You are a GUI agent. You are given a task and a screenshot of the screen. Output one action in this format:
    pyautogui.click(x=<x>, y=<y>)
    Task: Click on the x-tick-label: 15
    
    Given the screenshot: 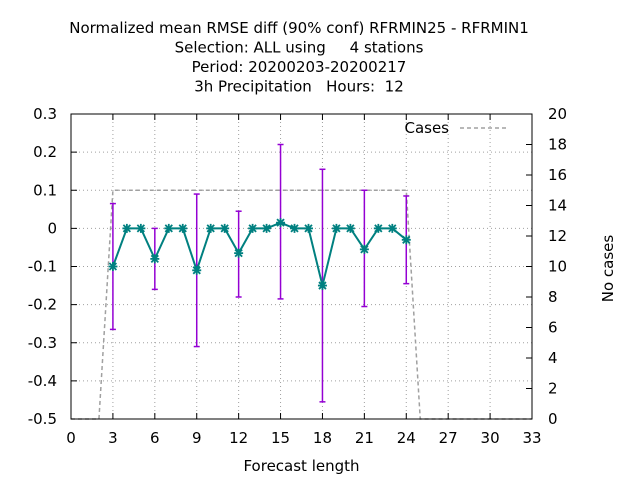 What is the action you would take?
    pyautogui.click(x=280, y=438)
    